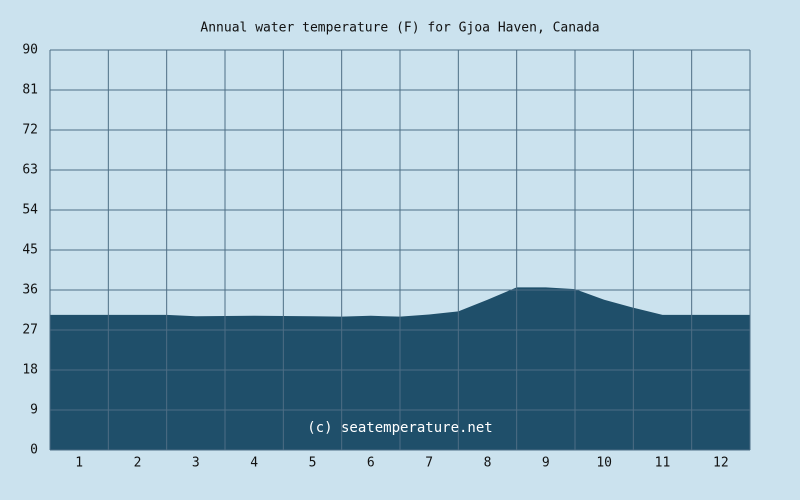  Describe the element at coordinates (488, 463) in the screenshot. I see `x-tick-label: 8` at that location.